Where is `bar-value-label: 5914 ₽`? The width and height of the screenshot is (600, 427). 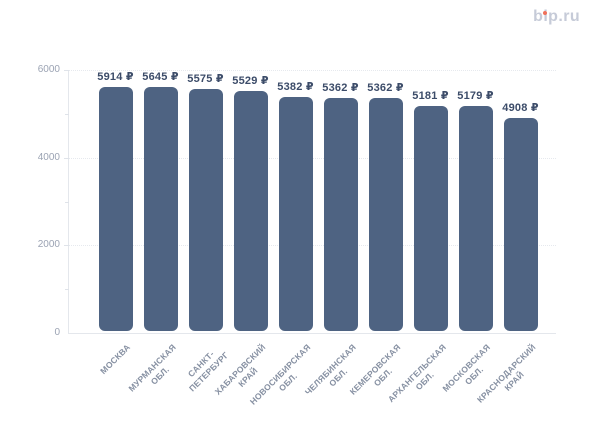
bar-value-label: 5914 ₽ is located at coordinates (115, 77).